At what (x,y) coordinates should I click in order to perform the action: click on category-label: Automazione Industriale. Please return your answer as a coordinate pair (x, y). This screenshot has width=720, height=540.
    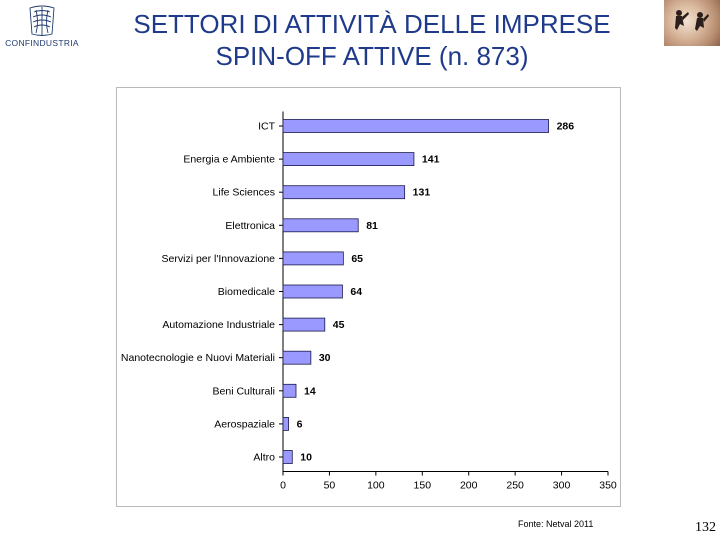
    Looking at the image, I should click on (218, 325).